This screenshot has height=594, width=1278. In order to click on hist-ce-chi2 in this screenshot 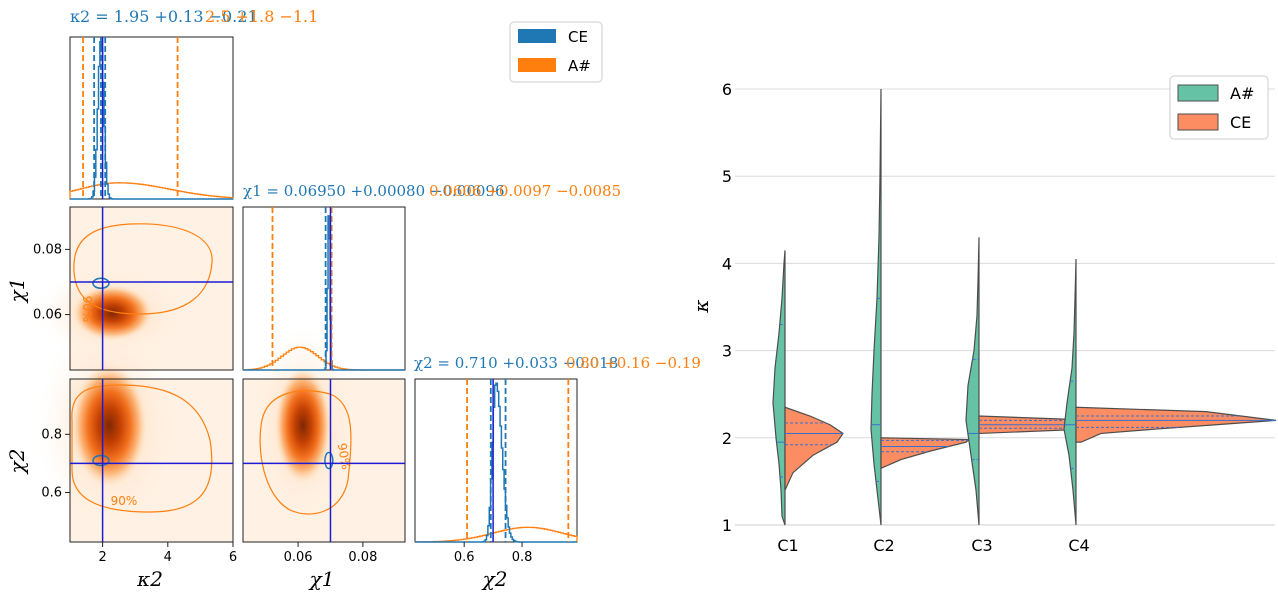, I will do `click(496, 462)`.